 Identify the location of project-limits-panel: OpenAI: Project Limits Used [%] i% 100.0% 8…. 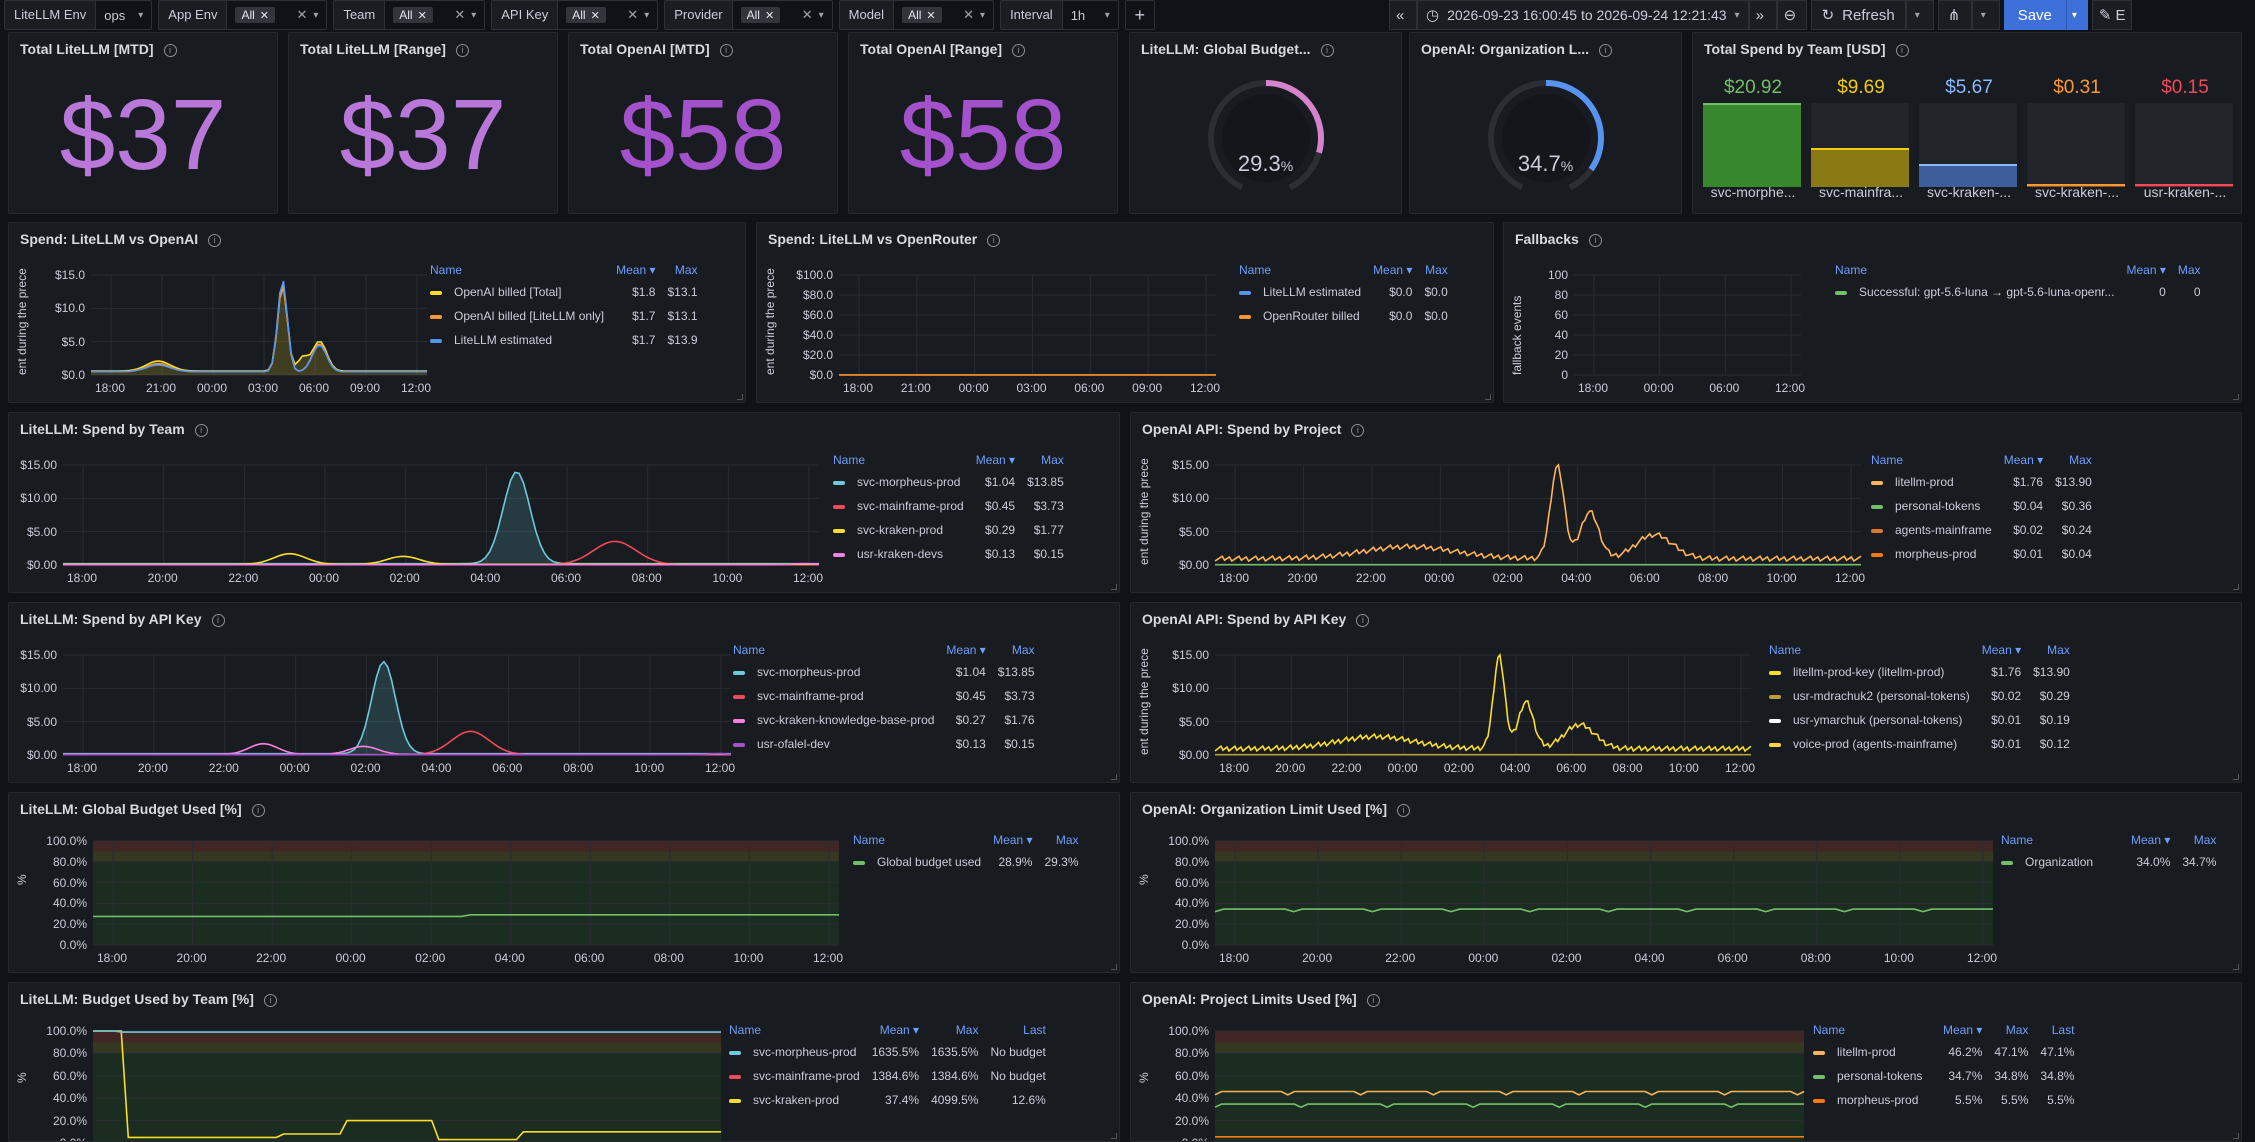
(1686, 1062).